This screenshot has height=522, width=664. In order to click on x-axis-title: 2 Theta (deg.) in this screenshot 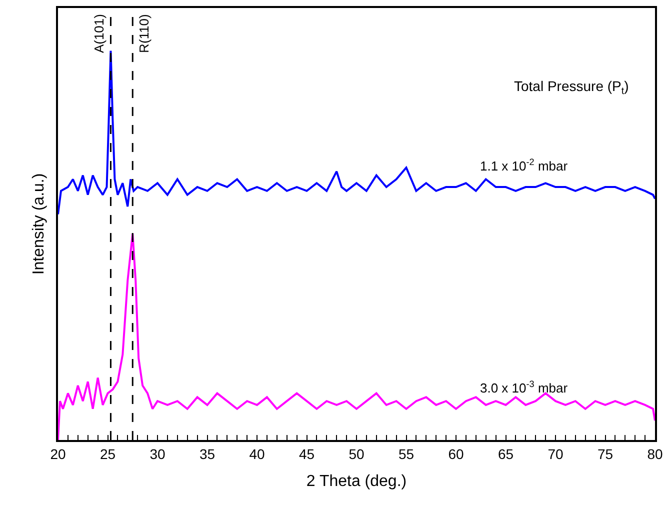, I will do `click(356, 481)`.